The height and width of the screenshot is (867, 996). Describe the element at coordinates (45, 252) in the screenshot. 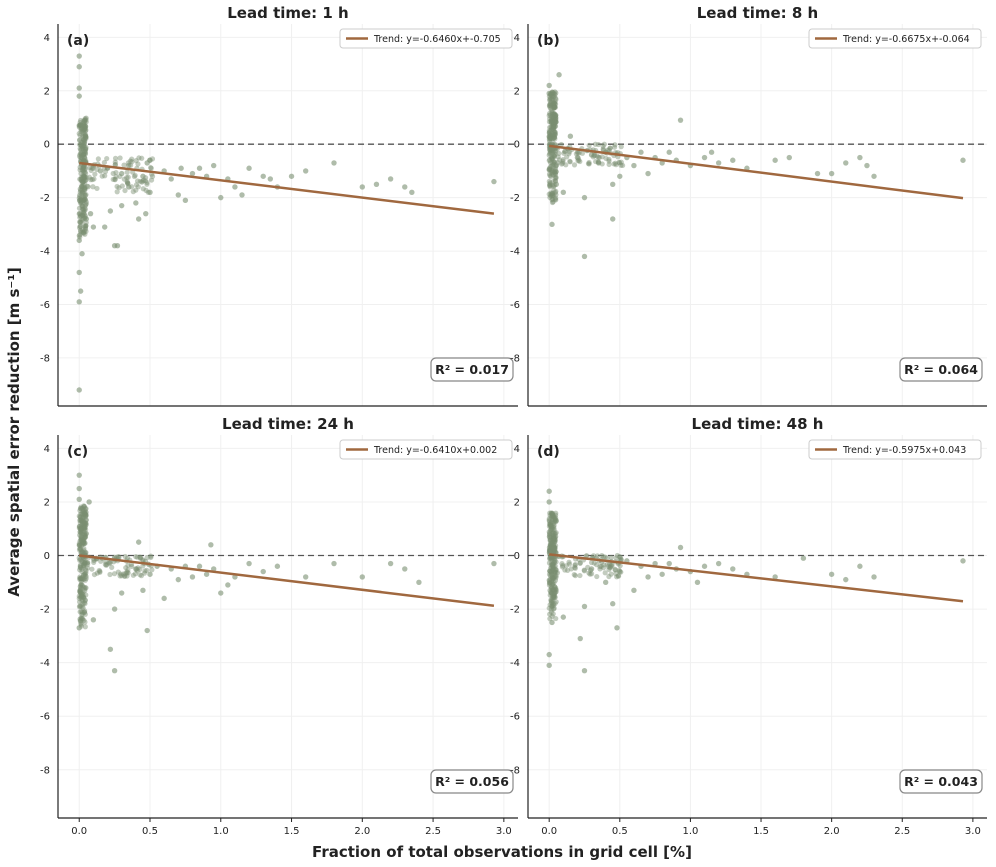

I see `y-tick-label: -4` at that location.